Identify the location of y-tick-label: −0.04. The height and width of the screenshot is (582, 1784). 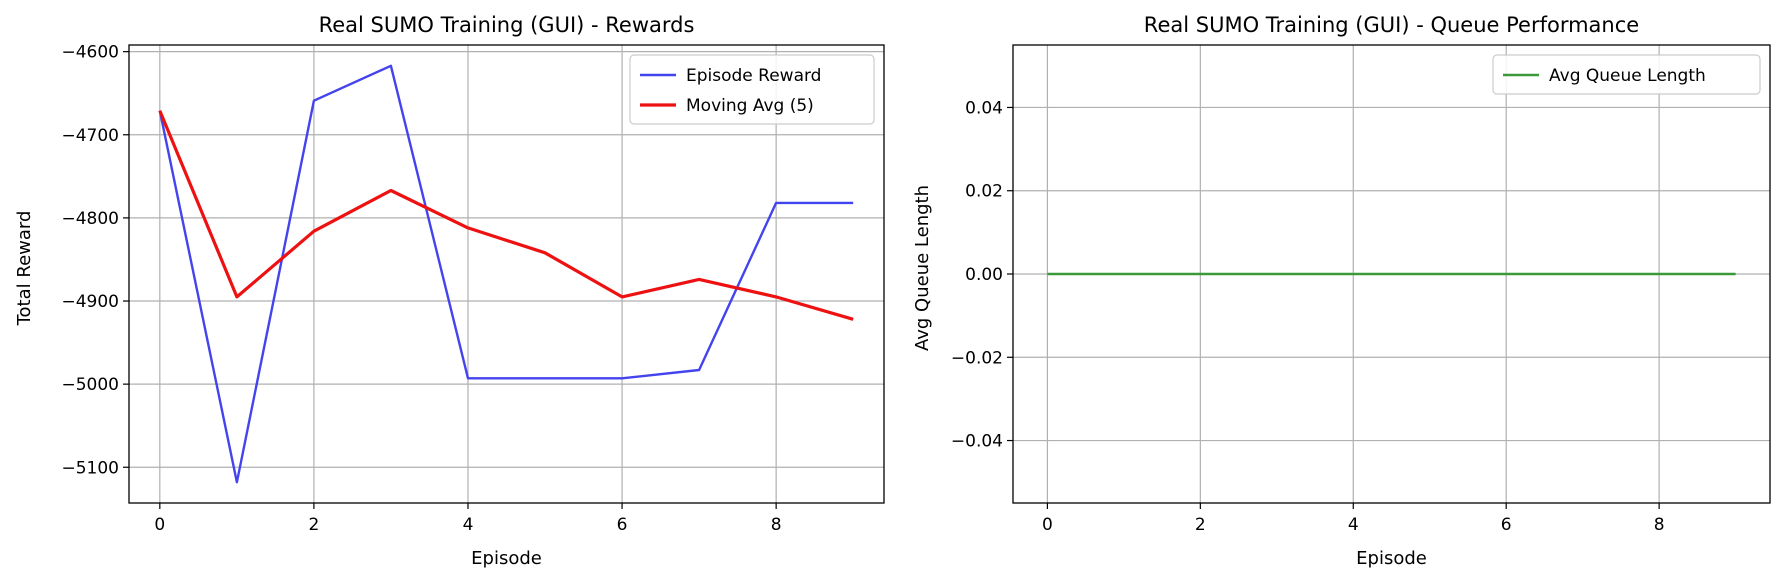
(977, 442).